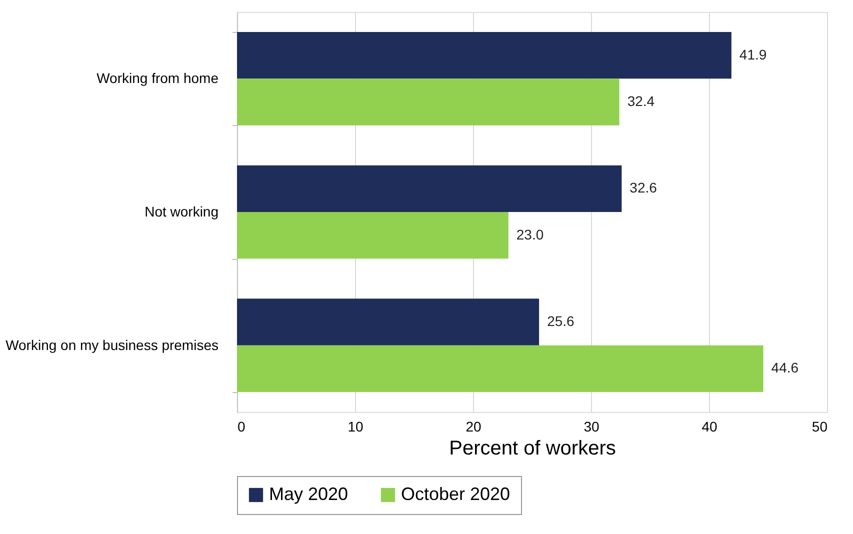  Describe the element at coordinates (592, 426) in the screenshot. I see `x-tick-label: 30` at that location.